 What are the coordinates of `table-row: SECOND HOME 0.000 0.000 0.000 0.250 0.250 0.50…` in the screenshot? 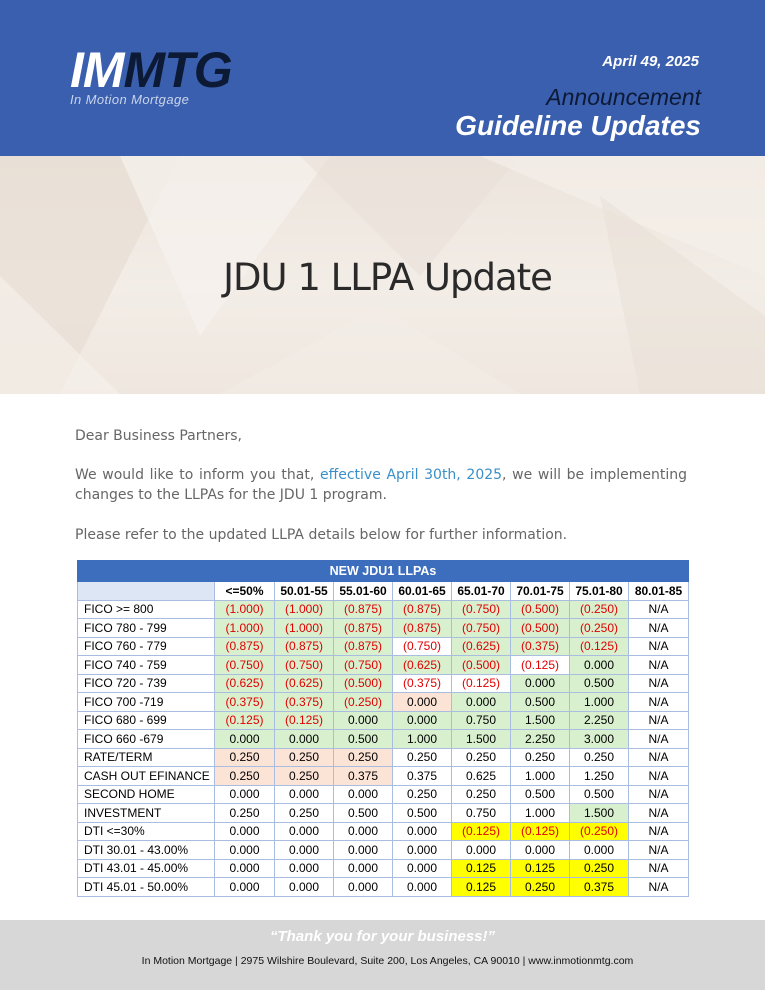 It's located at (383, 794).